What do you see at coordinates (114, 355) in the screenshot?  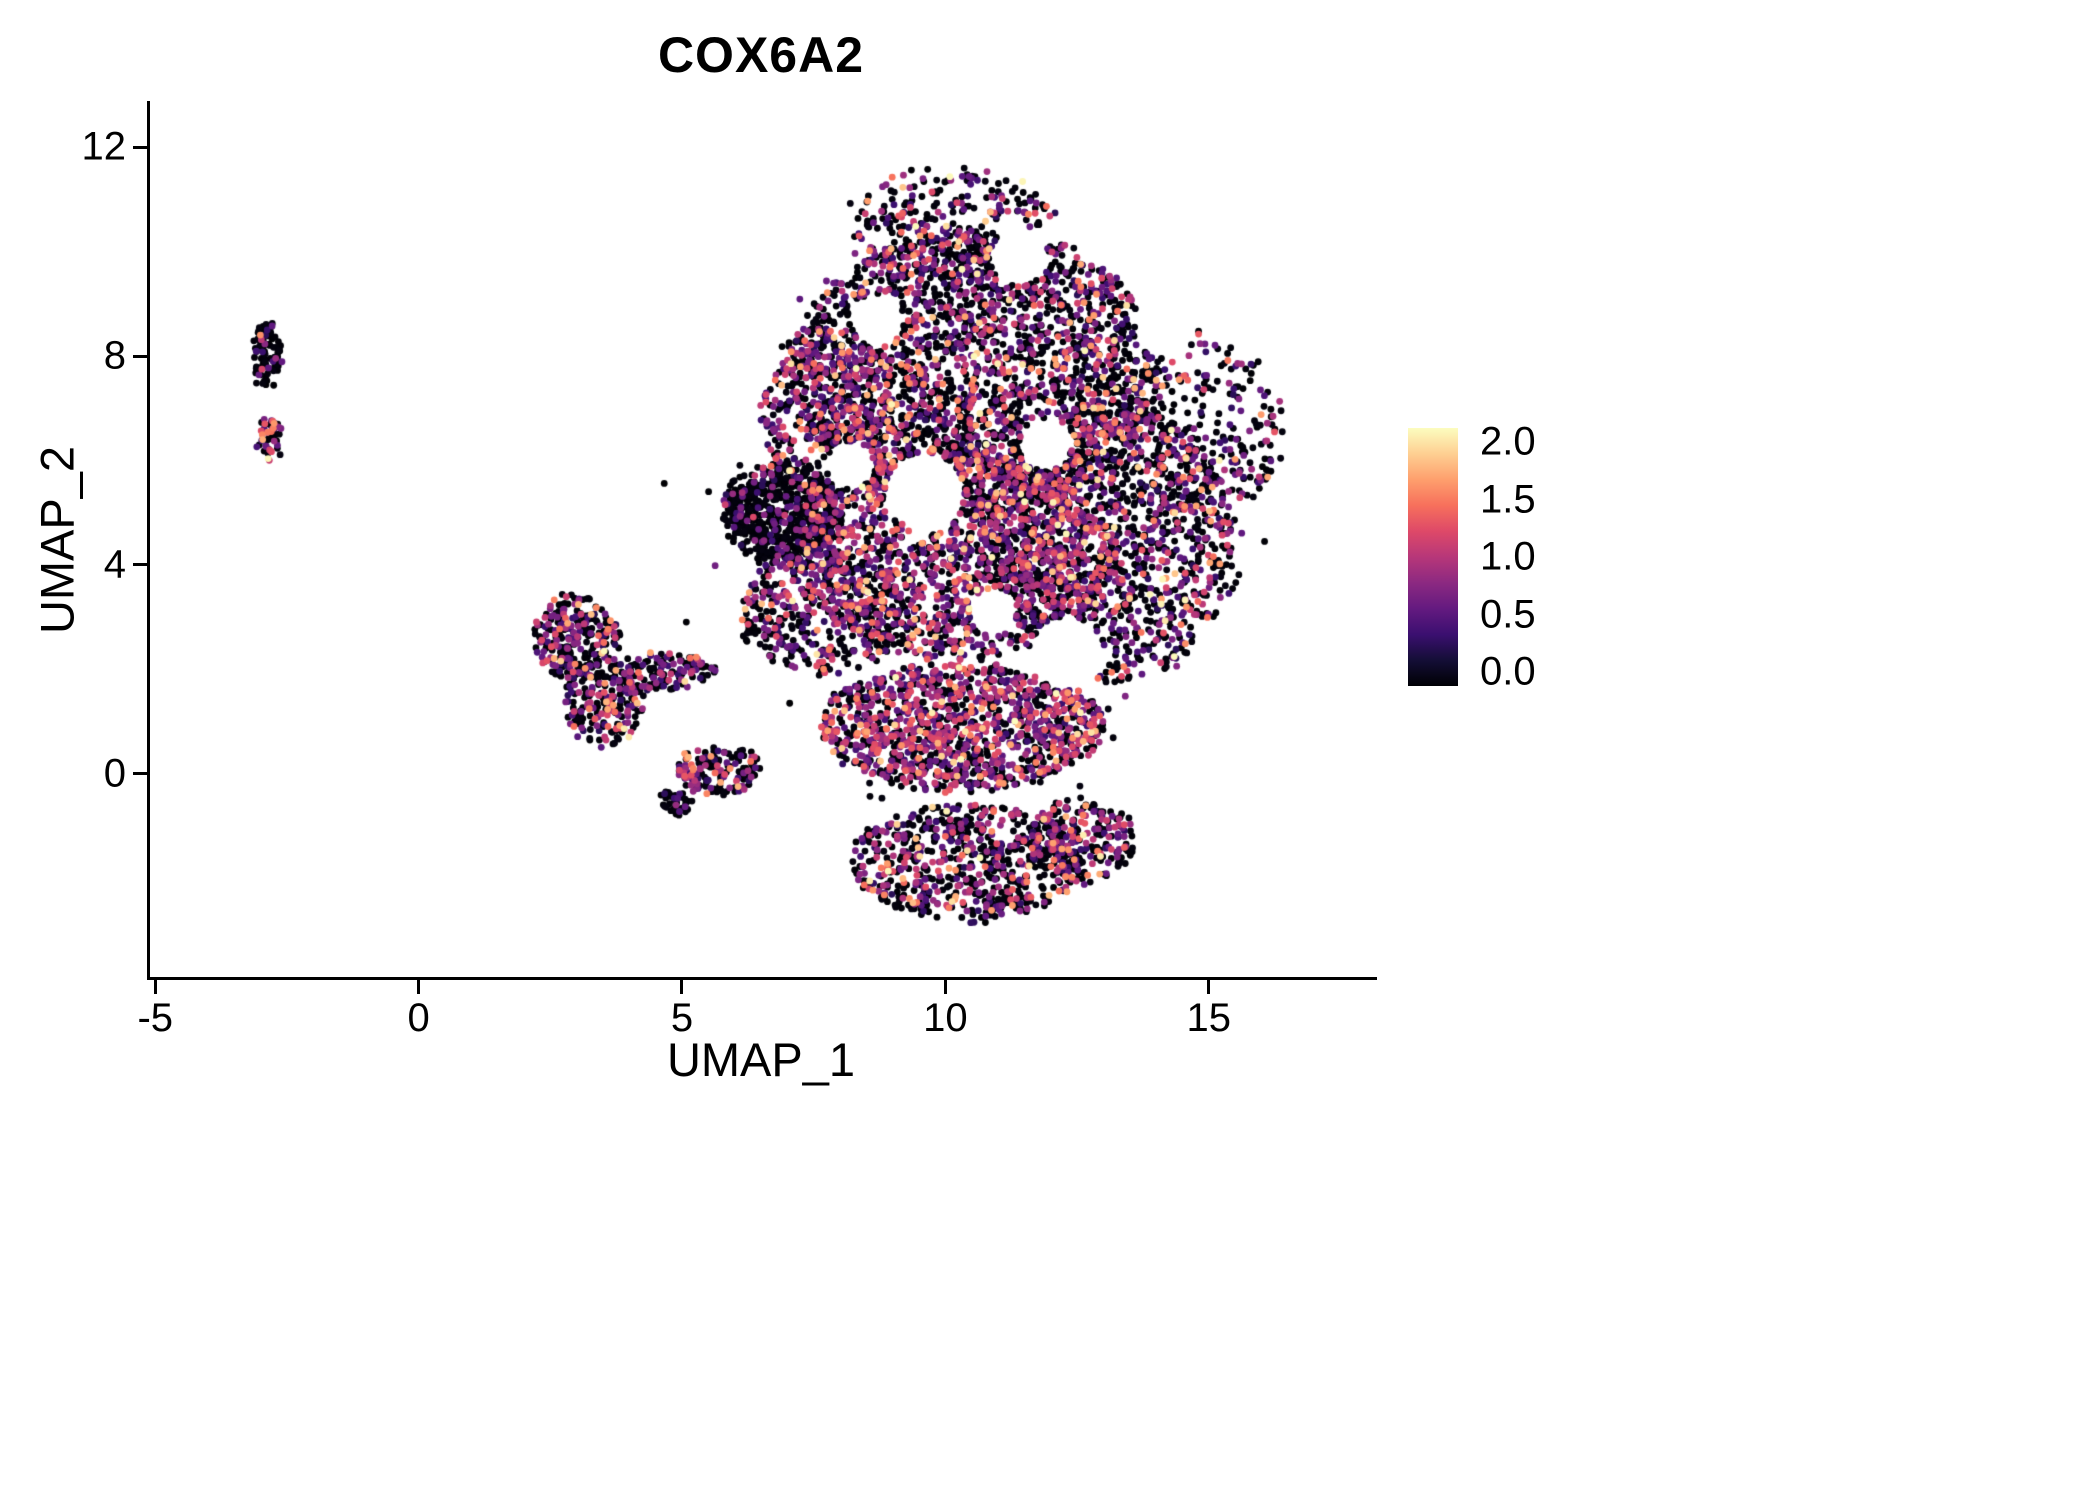 I see `y-tick-label: 8` at bounding box center [114, 355].